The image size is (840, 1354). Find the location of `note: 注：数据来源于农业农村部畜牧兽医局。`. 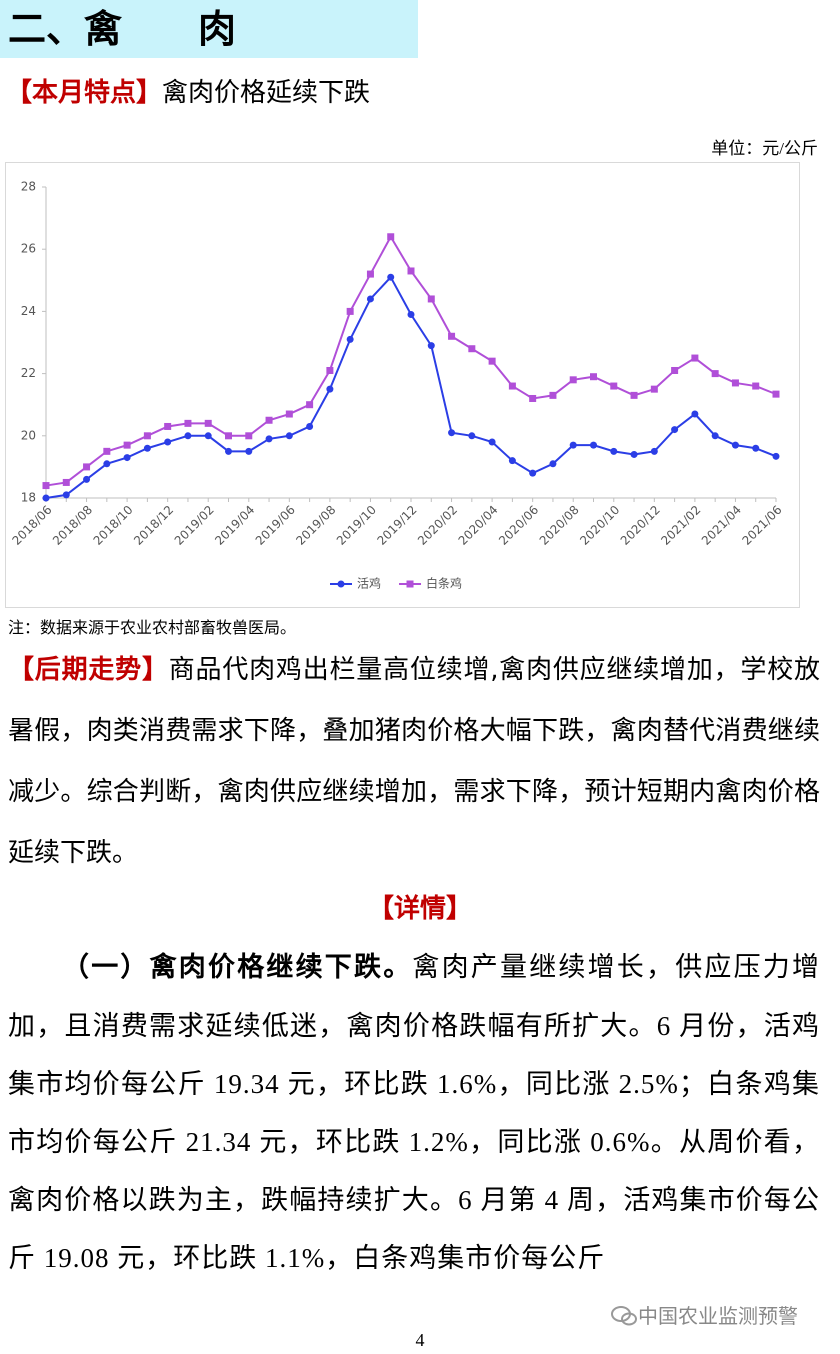

note: 注：数据来源于农业农村部畜牧兽医局。 is located at coordinates (152, 628).